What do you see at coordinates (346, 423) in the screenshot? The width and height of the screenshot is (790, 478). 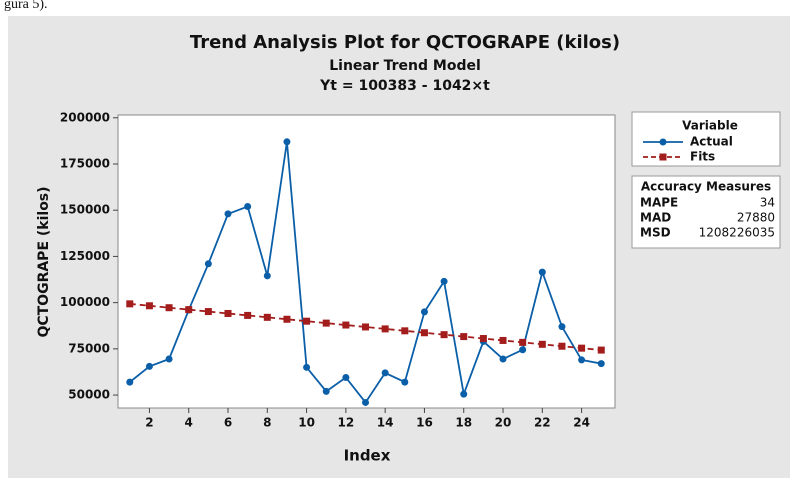 I see `x-tick-label: 12` at bounding box center [346, 423].